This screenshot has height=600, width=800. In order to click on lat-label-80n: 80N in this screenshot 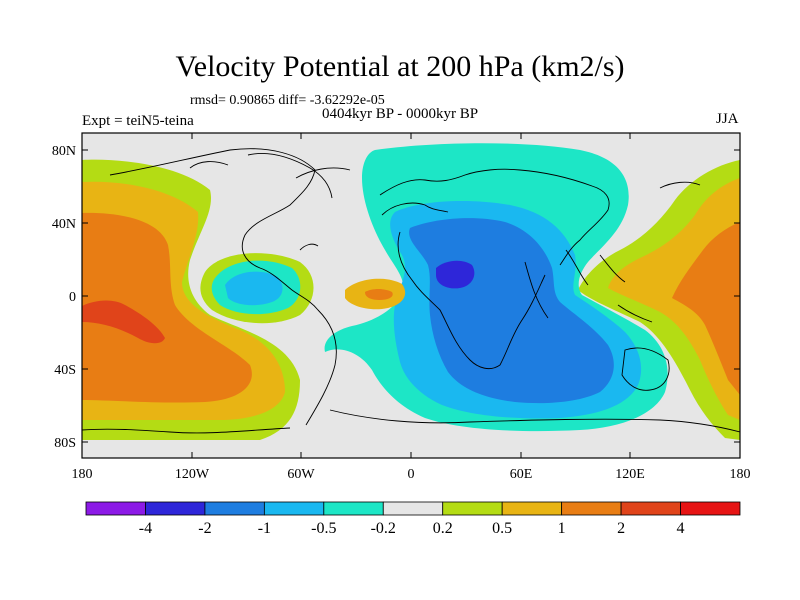, I will do `click(64, 151)`.